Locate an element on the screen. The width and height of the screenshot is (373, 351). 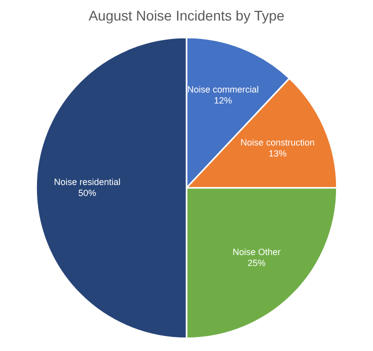
data-label: 12% is located at coordinates (223, 101).